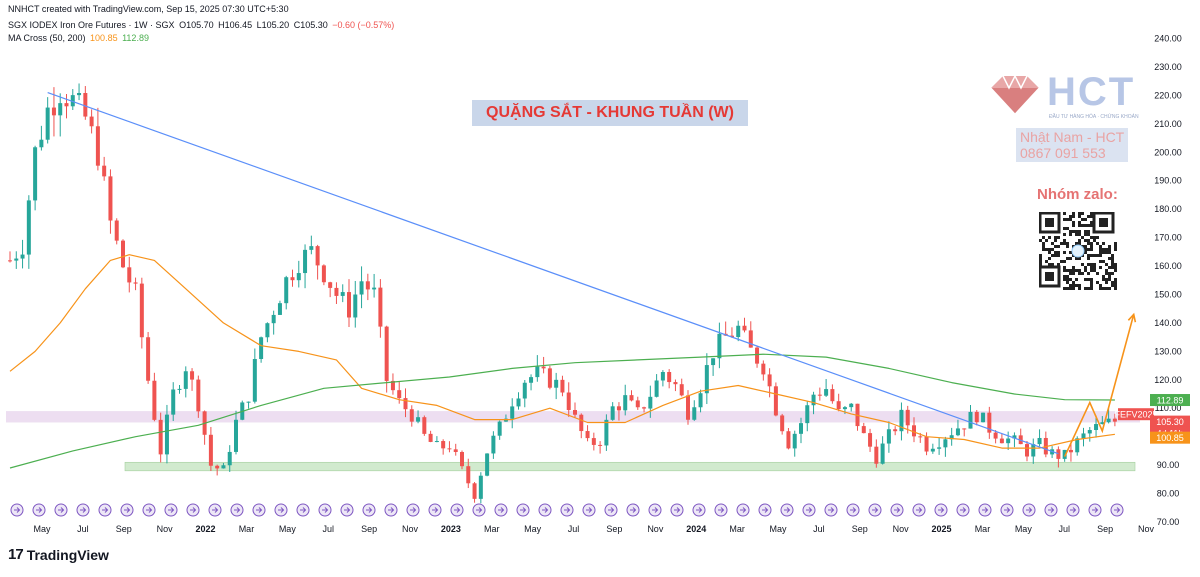  What do you see at coordinates (1072, 137) in the screenshot?
I see `contact-name: Nhật Nam - HCT` at bounding box center [1072, 137].